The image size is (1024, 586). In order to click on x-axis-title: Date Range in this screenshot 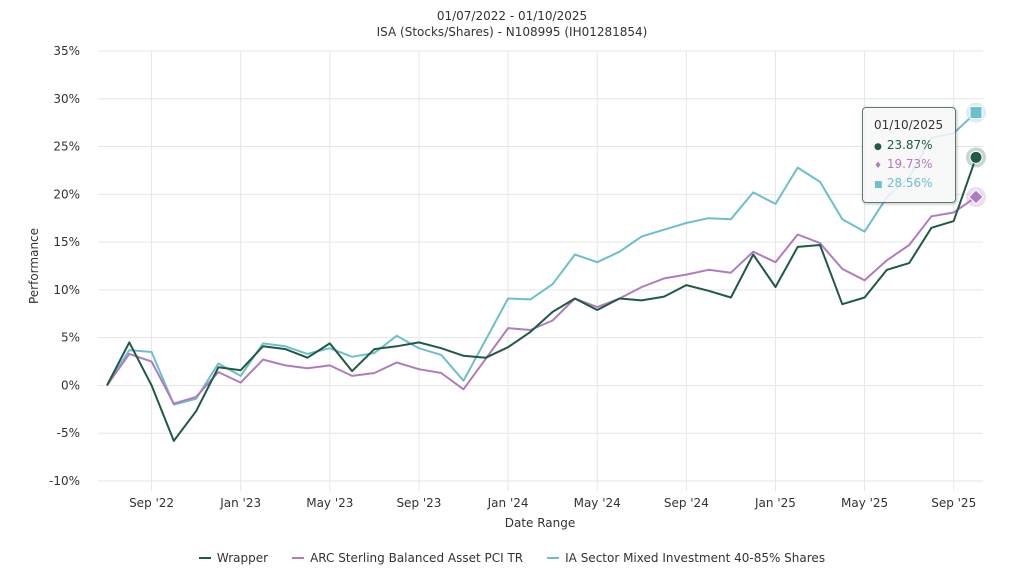, I will do `click(540, 523)`.